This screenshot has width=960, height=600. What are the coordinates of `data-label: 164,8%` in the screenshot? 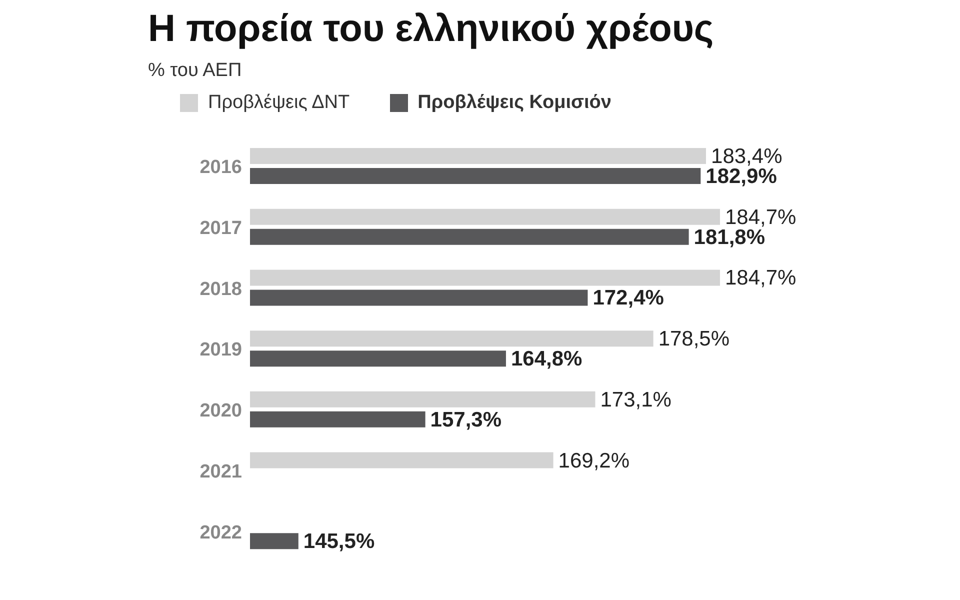 It's located at (546, 359).